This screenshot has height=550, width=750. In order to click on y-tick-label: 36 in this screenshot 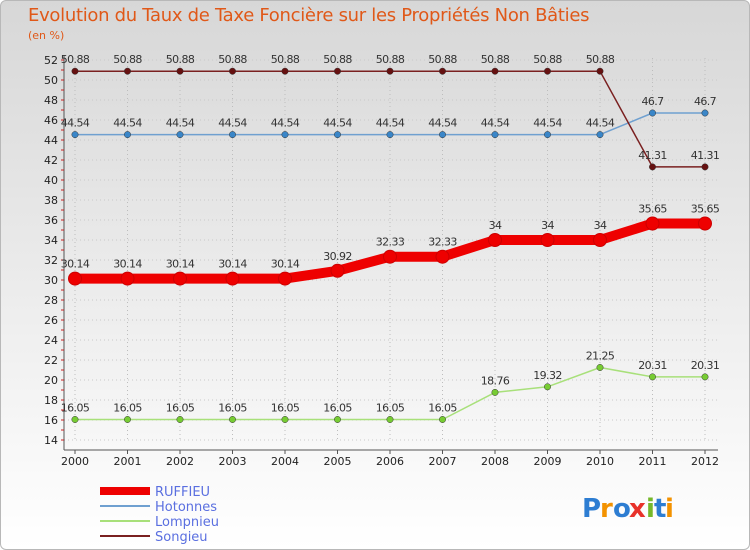, I will do `click(51, 220)`.